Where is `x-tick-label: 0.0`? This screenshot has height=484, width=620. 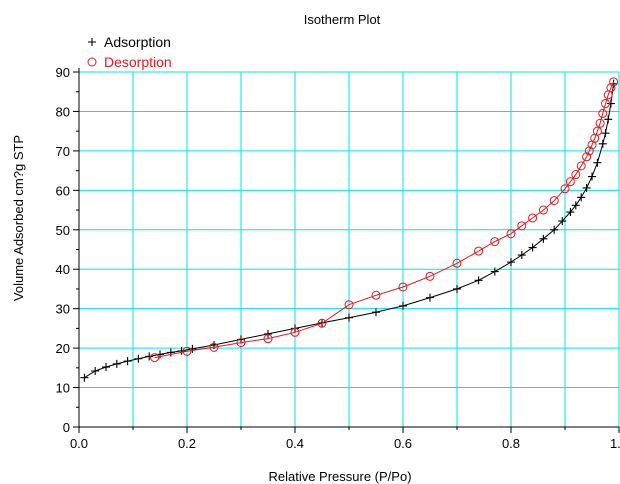
x-tick-label: 0.0 is located at coordinates (79, 443).